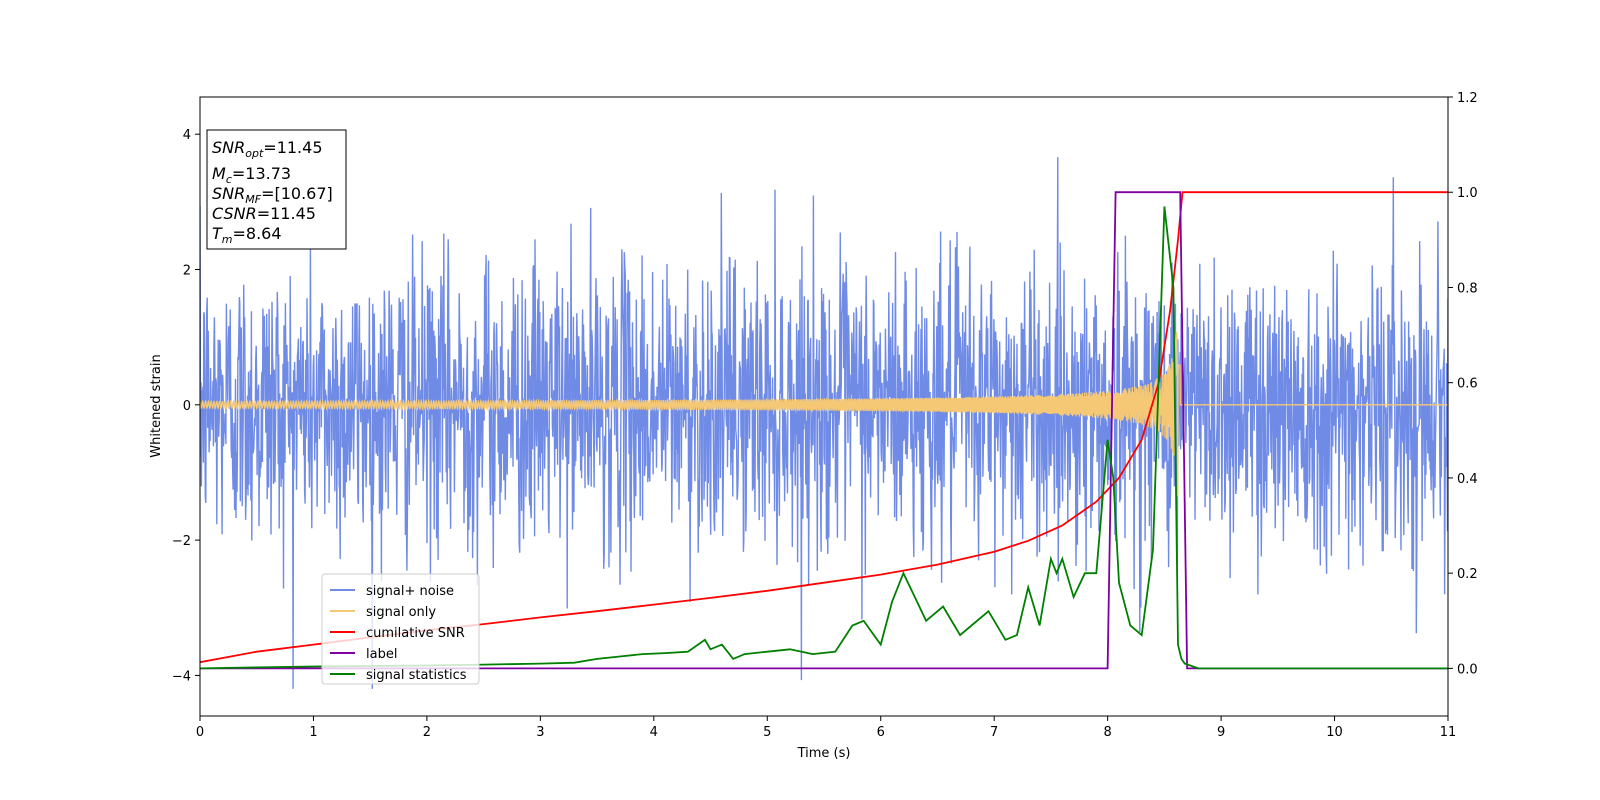 The width and height of the screenshot is (1600, 800). Describe the element at coordinates (381, 654) in the screenshot. I see `legend-label: label` at that location.